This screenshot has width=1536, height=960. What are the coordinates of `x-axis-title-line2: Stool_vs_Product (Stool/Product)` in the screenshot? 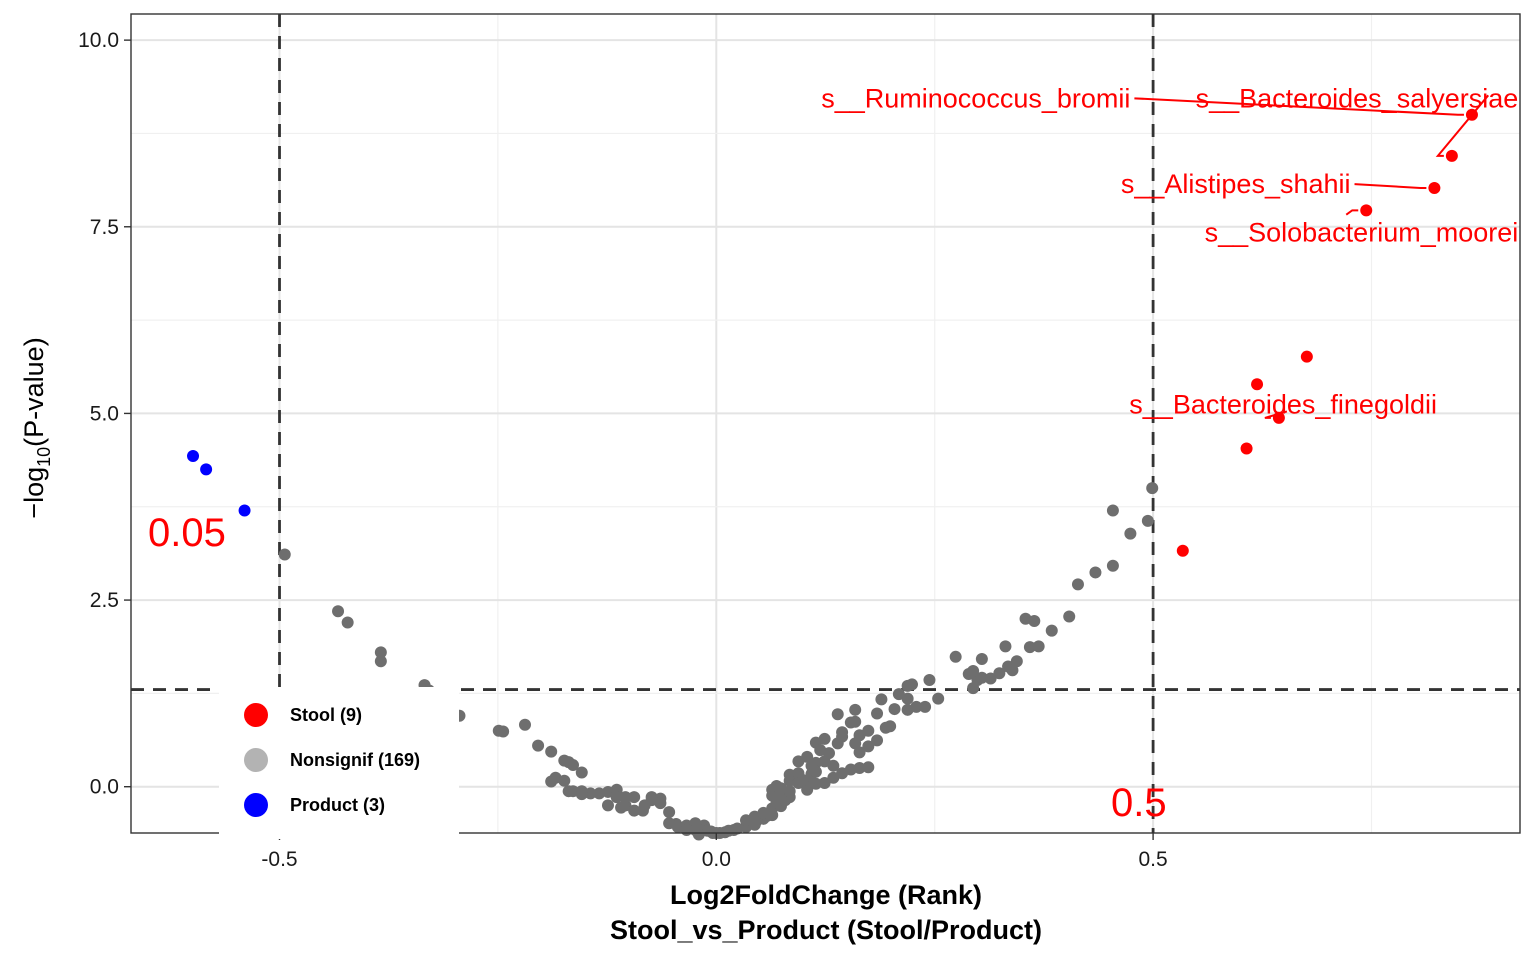 It's located at (826, 930).